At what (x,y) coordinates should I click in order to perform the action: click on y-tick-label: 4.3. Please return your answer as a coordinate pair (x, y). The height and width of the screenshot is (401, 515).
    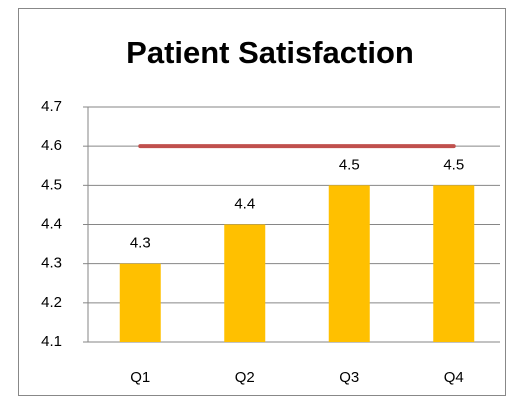
    Looking at the image, I should click on (51, 263).